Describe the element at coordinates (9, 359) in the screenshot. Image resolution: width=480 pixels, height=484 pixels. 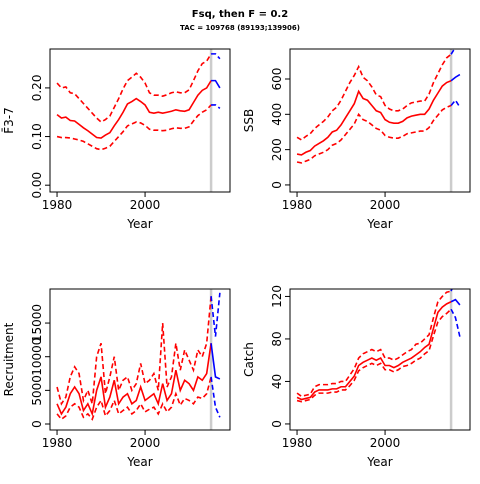
I see `y-axis-label: Recruitment` at that location.